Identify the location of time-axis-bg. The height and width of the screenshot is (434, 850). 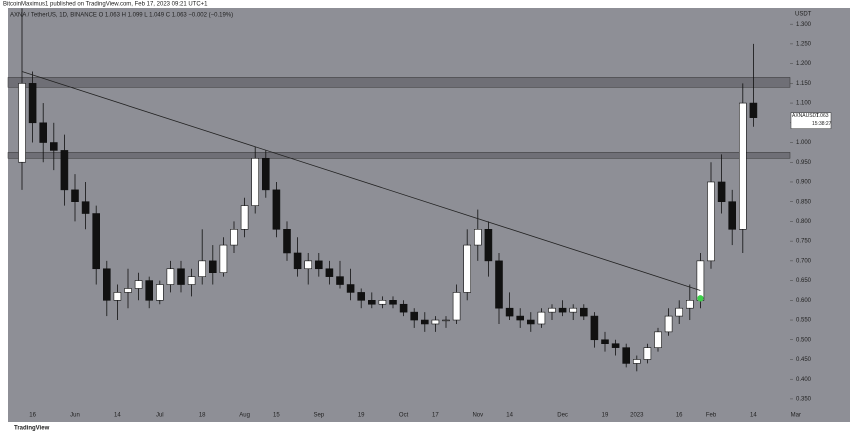
(399, 415).